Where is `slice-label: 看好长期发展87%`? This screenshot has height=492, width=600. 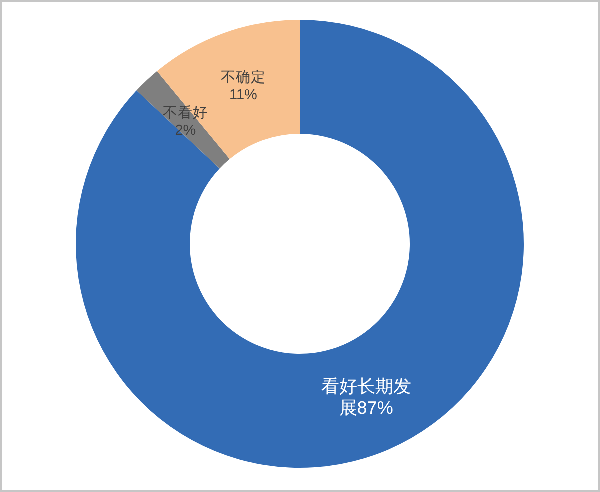 slice-label: 看好长期发展87% is located at coordinates (366, 397).